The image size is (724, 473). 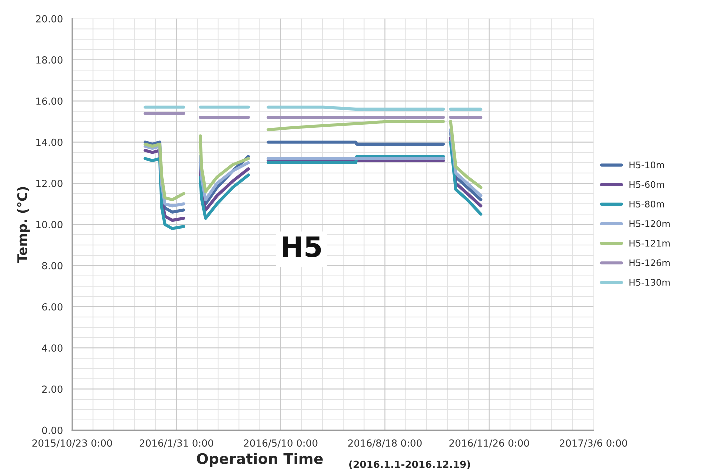 What do you see at coordinates (385, 444) in the screenshot?
I see `x-tick-label: 2016/8/18 0:00` at bounding box center [385, 444].